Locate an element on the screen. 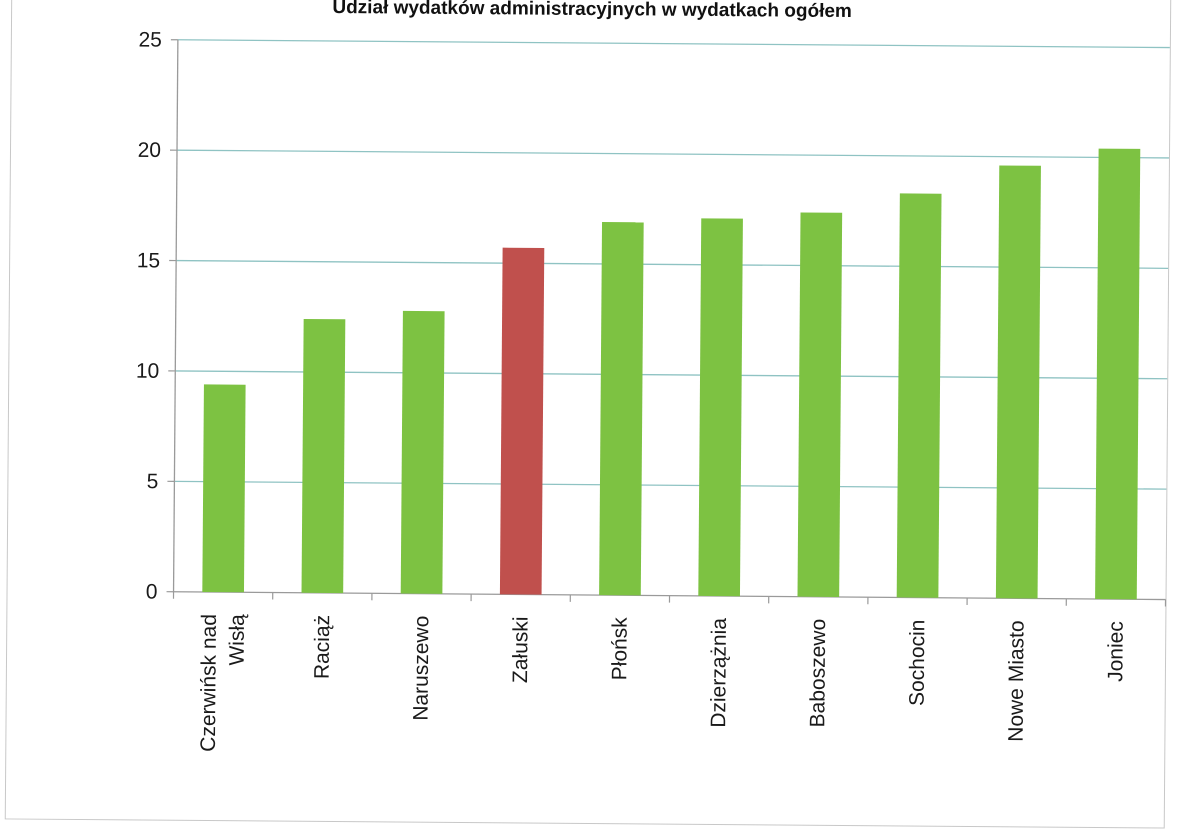  y-tick-label: 15 is located at coordinates (149, 260).